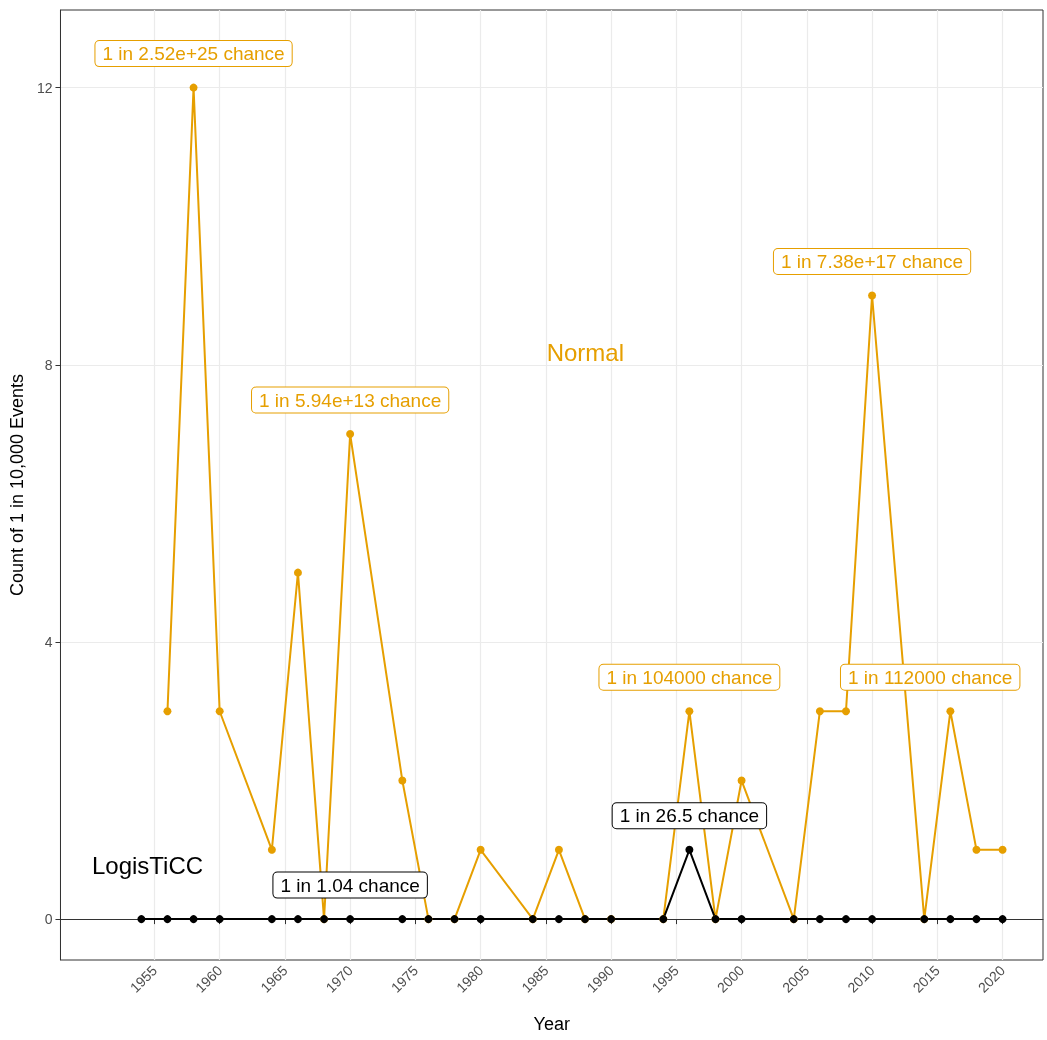  I want to click on annotation: 1 in 104000 chance, so click(689, 677).